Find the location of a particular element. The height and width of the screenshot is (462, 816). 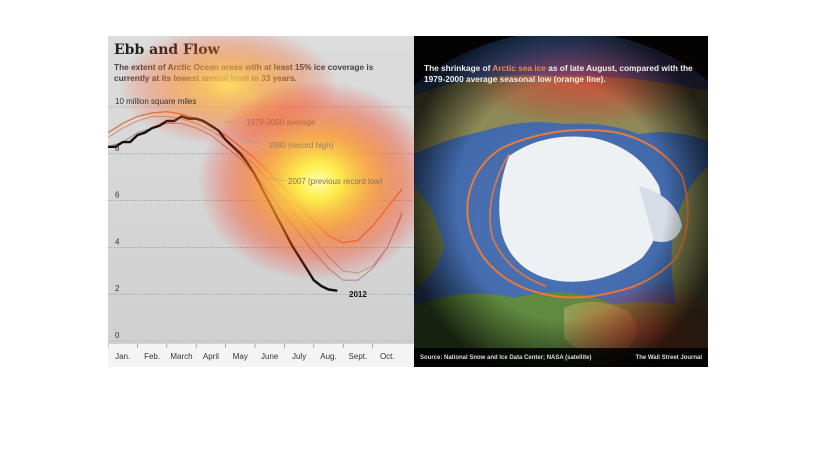

x-tick-label: Feb. is located at coordinates (152, 356).